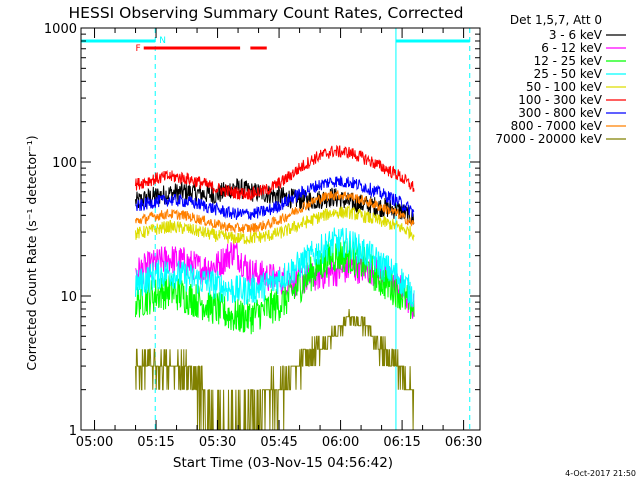  Describe the element at coordinates (463, 442) in the screenshot. I see `x-tick-label-6: 06:30` at that location.